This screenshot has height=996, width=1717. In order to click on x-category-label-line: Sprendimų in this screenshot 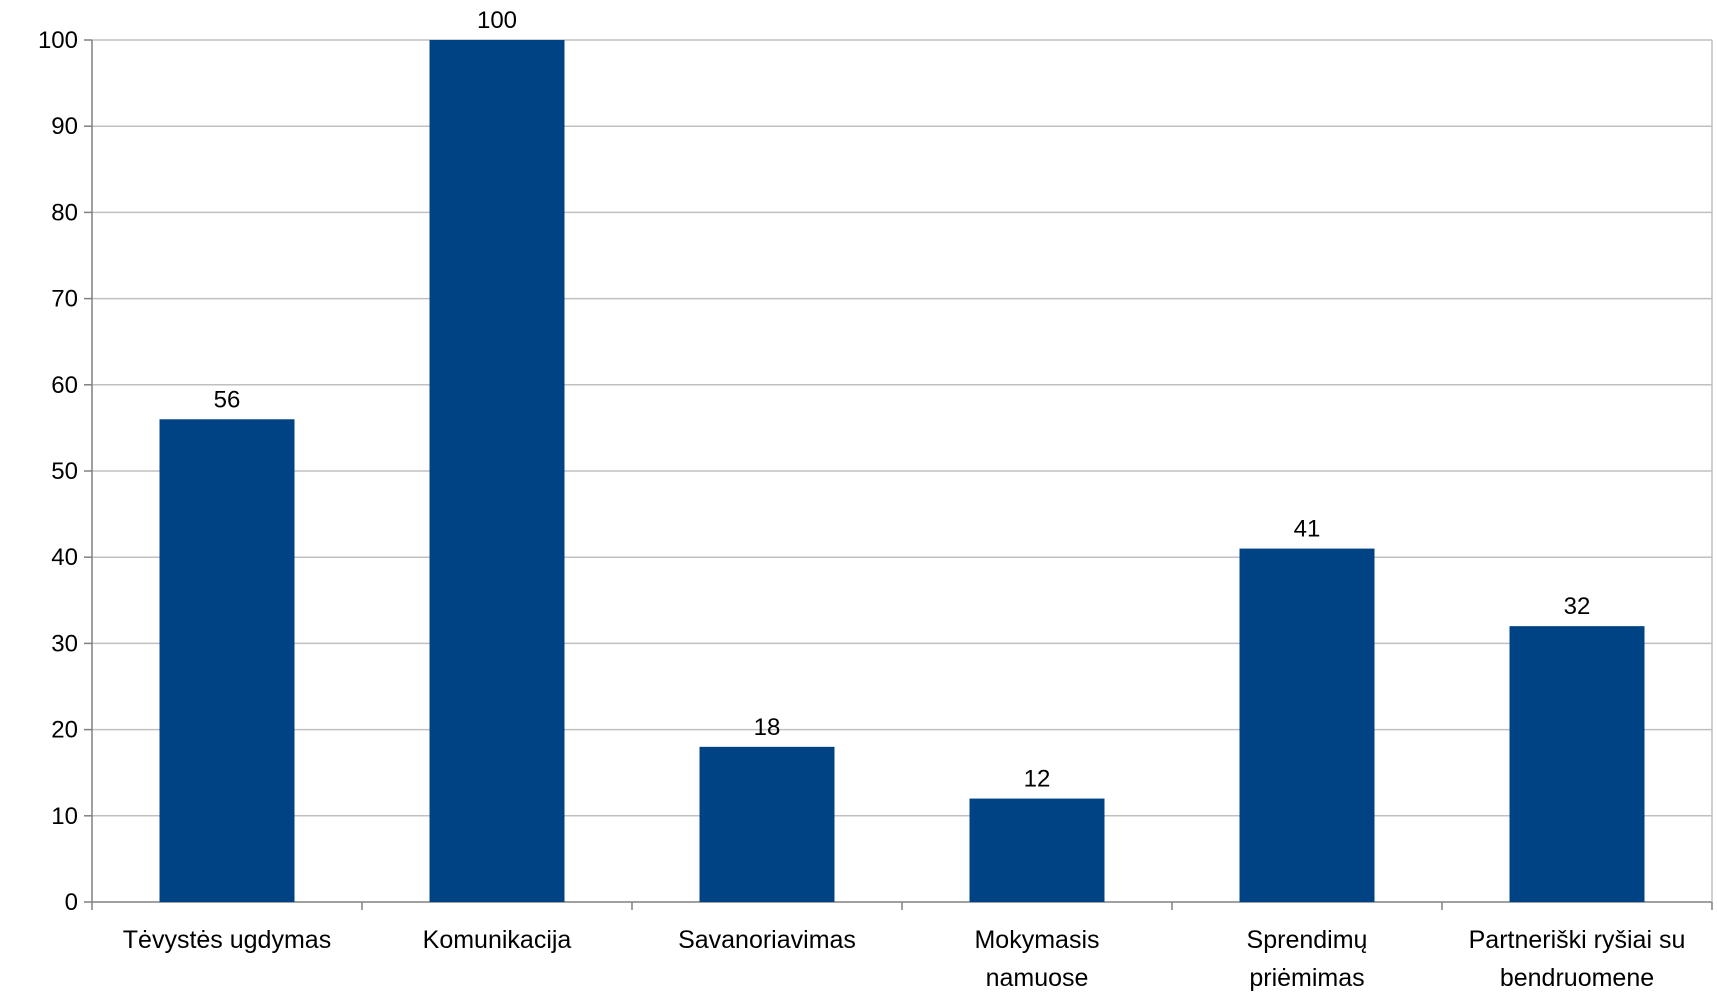, I will do `click(1307, 940)`.